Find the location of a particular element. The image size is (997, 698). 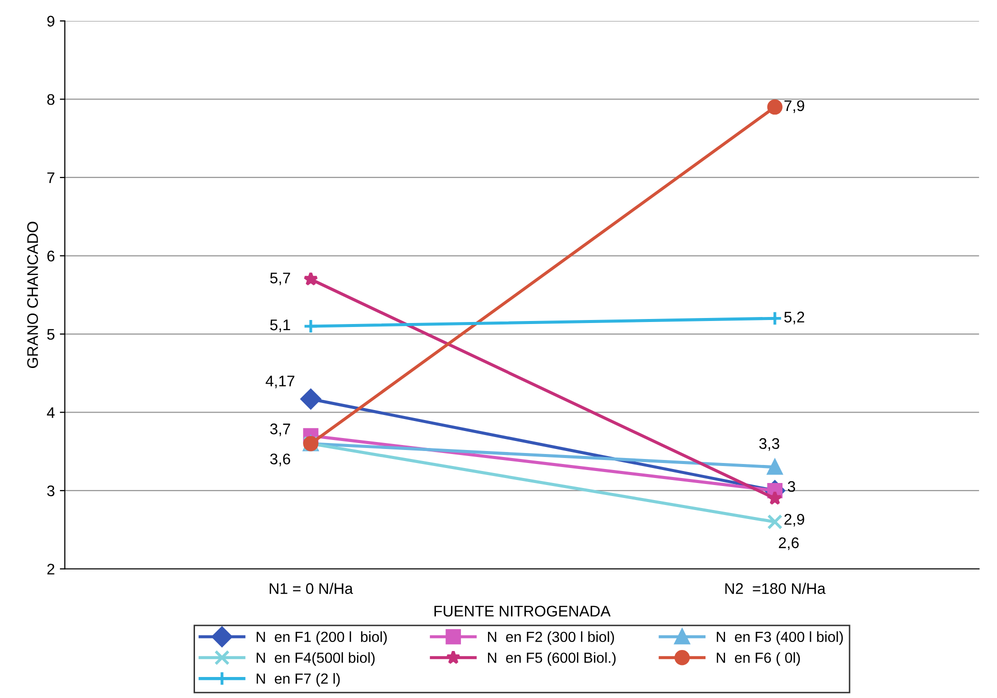

data-label: 7,9 is located at coordinates (794, 106).